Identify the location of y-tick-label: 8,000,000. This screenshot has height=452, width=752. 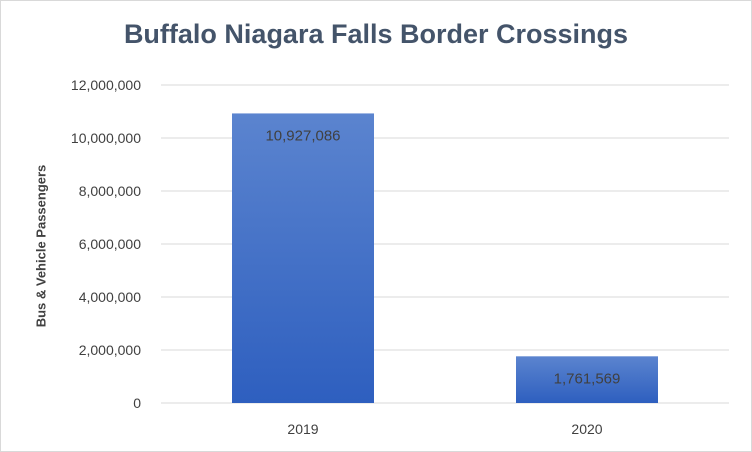
(110, 191).